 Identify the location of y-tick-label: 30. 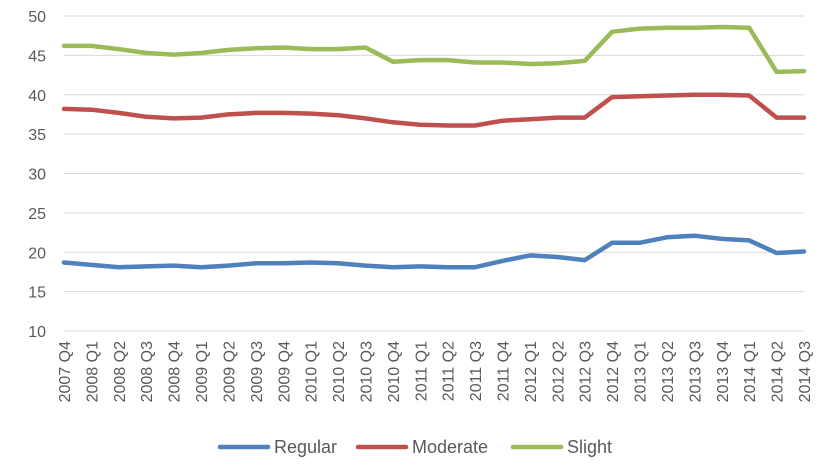
(37, 175).